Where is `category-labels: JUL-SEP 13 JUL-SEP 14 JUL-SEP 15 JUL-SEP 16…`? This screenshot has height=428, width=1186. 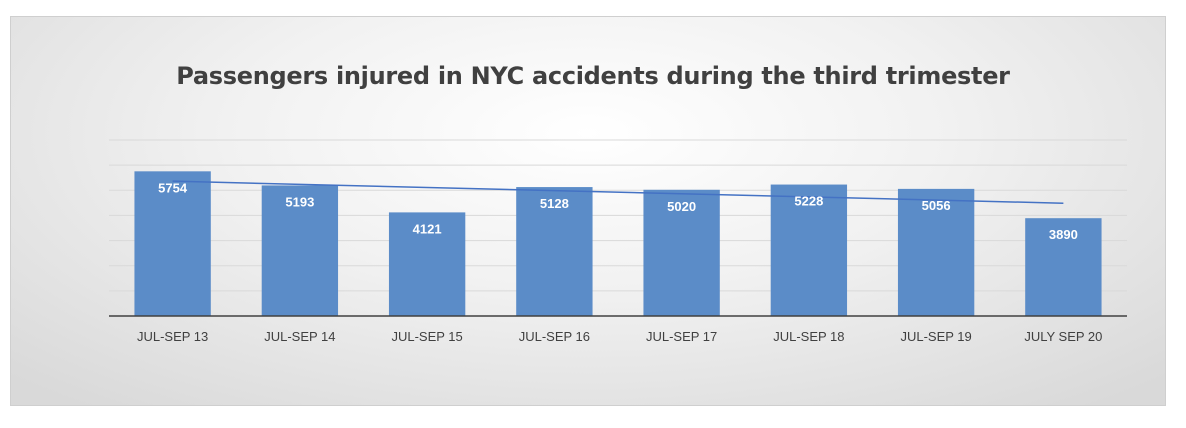
category-labels: JUL-SEP 13 JUL-SEP 14 JUL-SEP 15 JUL-SEP 16… is located at coordinates (619, 336).